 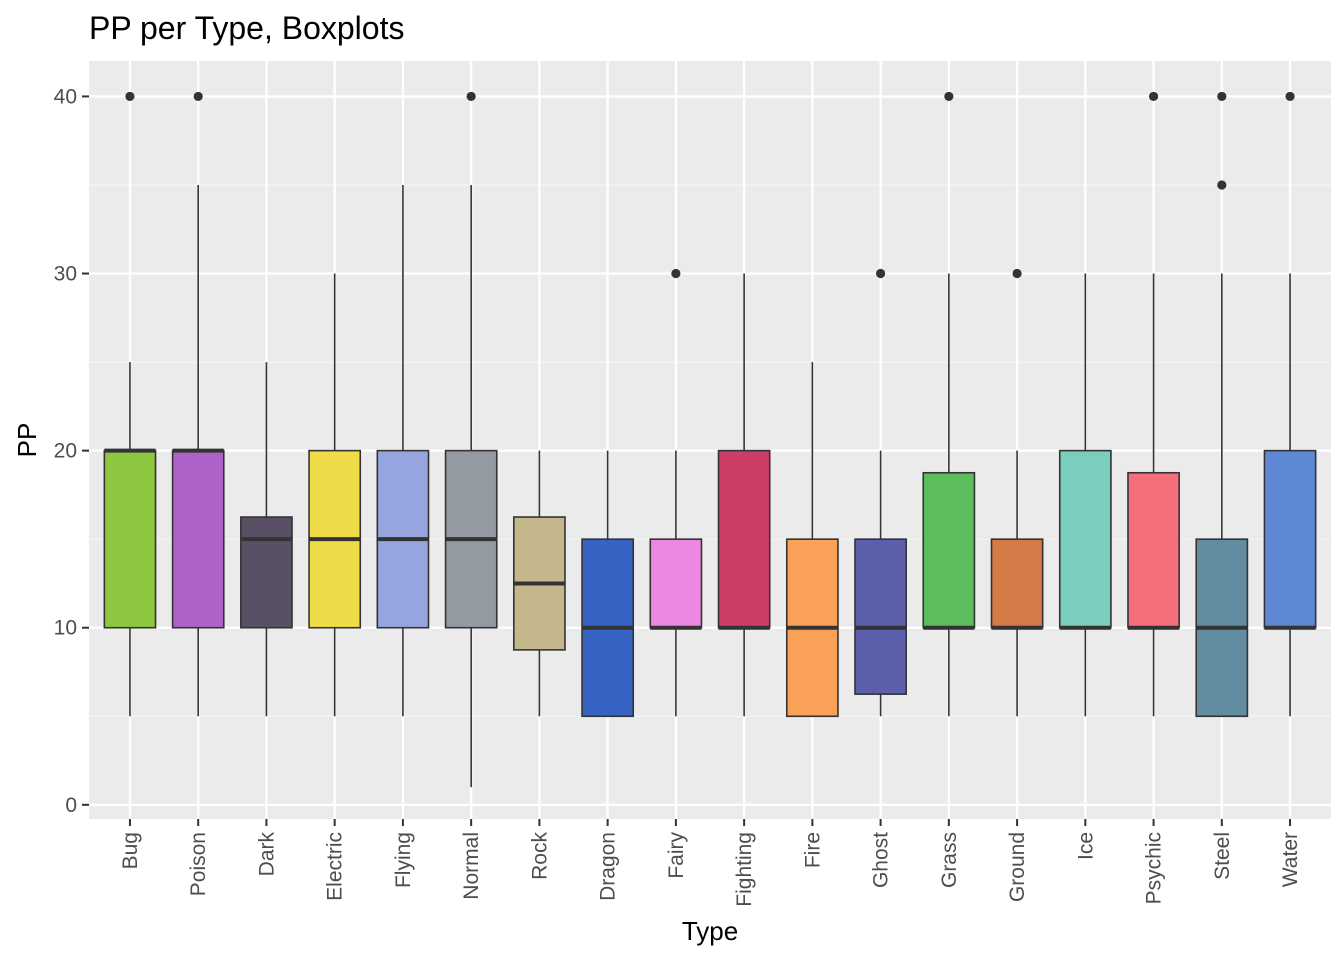 I want to click on x-tick-label: Fighting, so click(x=744, y=869).